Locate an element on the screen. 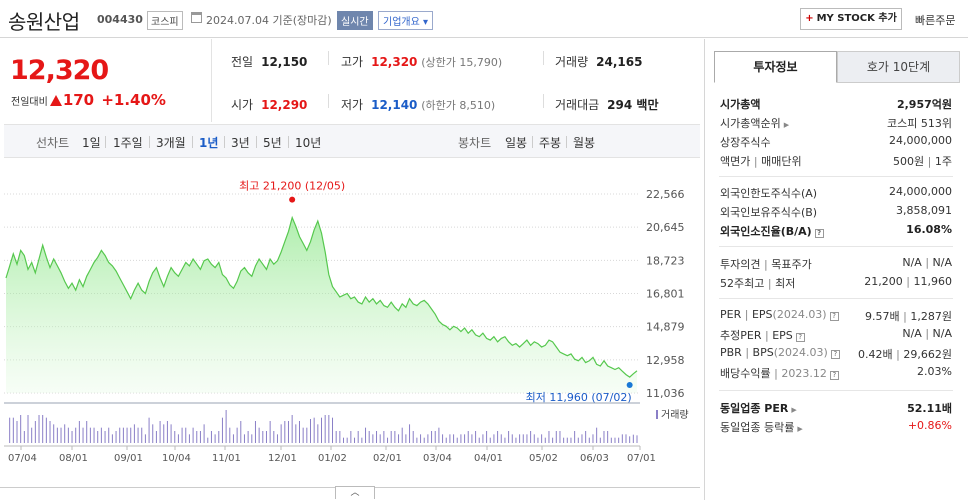 The height and width of the screenshot is (500, 968). rank-value: 코스피 513위 is located at coordinates (919, 123).